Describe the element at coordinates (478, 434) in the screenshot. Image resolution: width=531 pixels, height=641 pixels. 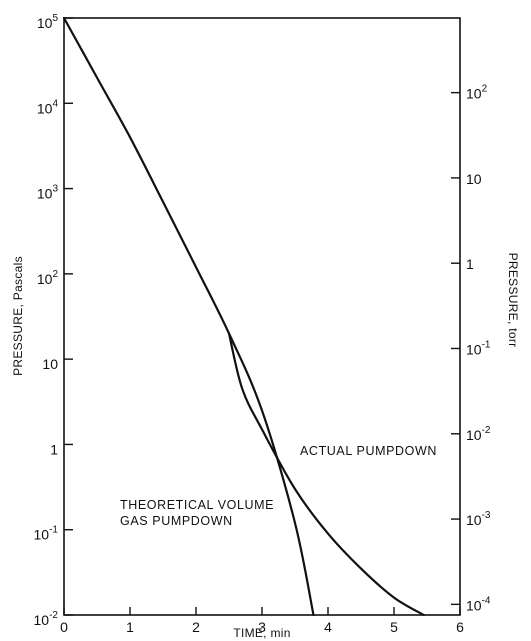
I see `right-y-tick-label: 10⁻²` at that location.